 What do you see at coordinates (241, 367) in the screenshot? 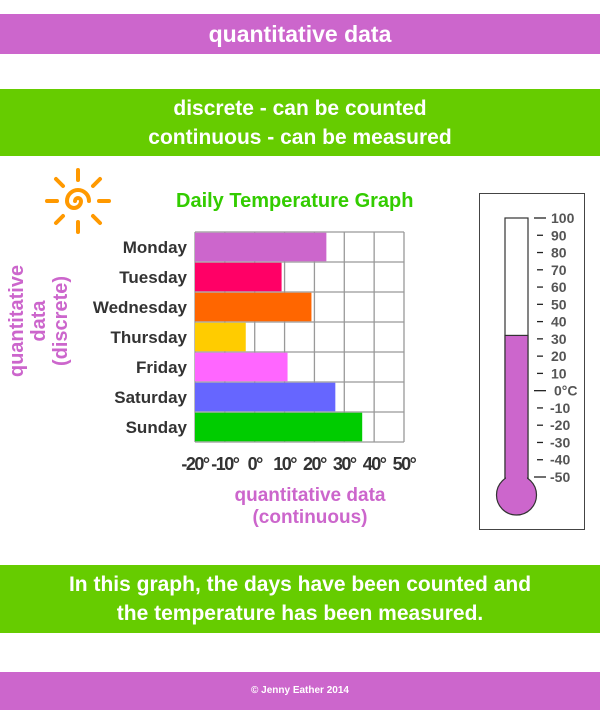
I see `bar-friday` at bounding box center [241, 367].